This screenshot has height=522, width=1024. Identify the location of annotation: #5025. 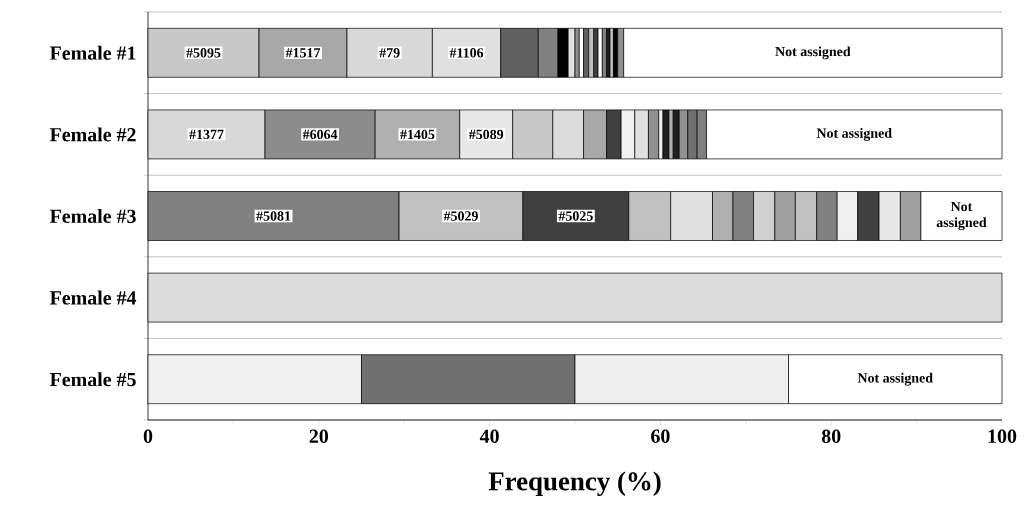
(575, 216).